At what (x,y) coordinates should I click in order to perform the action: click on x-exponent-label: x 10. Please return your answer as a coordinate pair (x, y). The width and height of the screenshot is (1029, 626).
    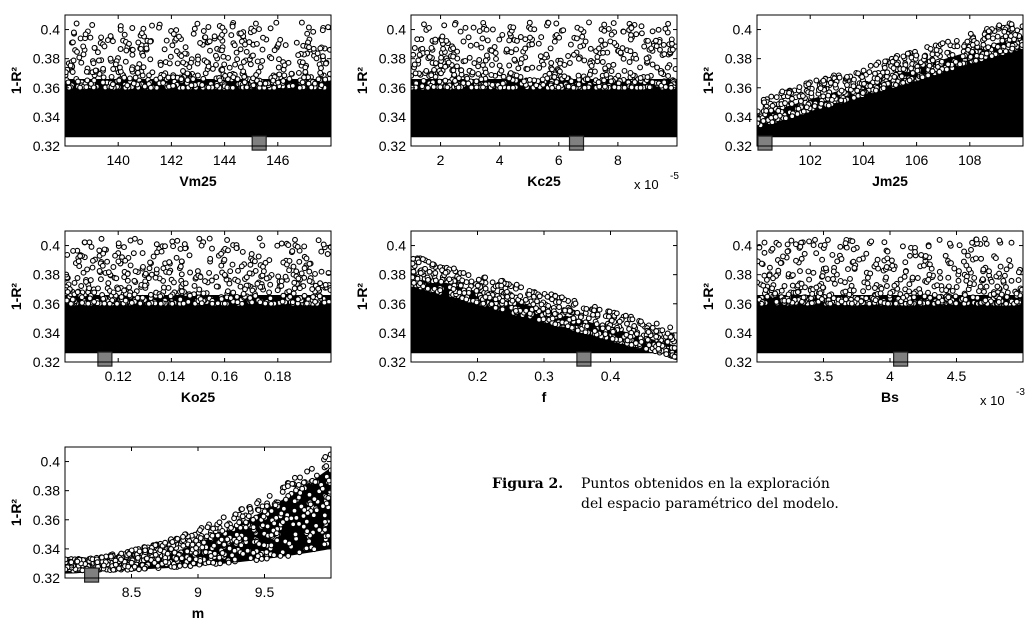
    Looking at the image, I should click on (992, 400).